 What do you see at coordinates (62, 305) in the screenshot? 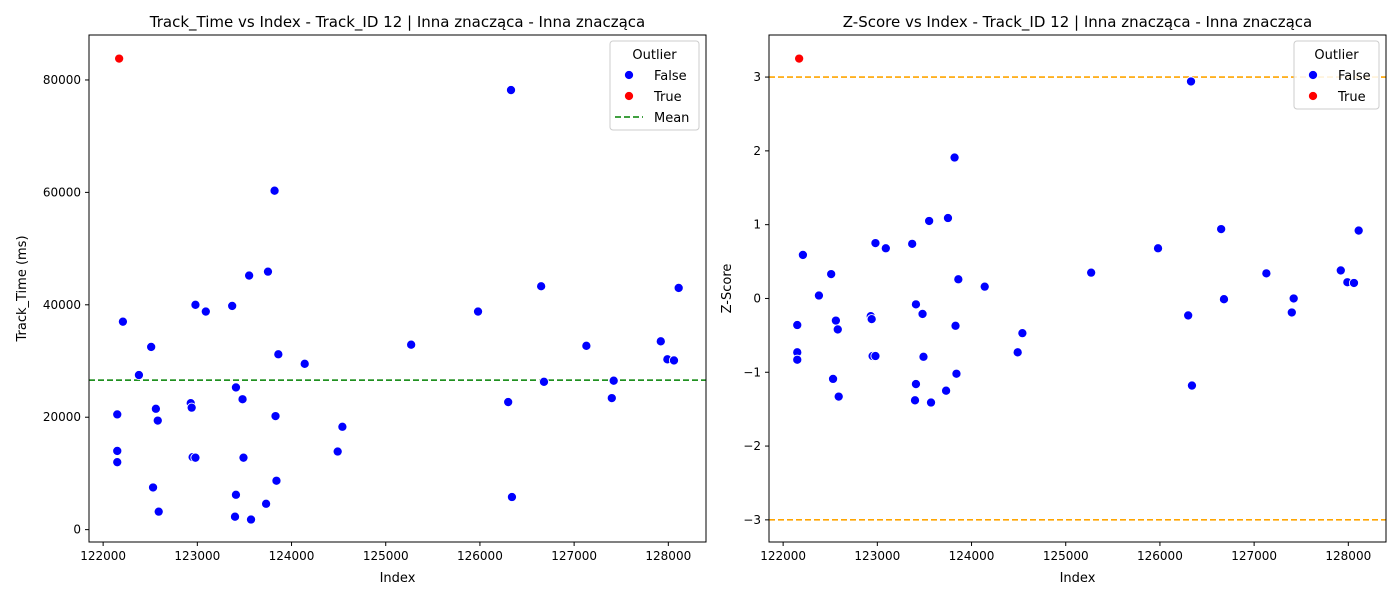
I see `y-tick-label: 40000` at bounding box center [62, 305].